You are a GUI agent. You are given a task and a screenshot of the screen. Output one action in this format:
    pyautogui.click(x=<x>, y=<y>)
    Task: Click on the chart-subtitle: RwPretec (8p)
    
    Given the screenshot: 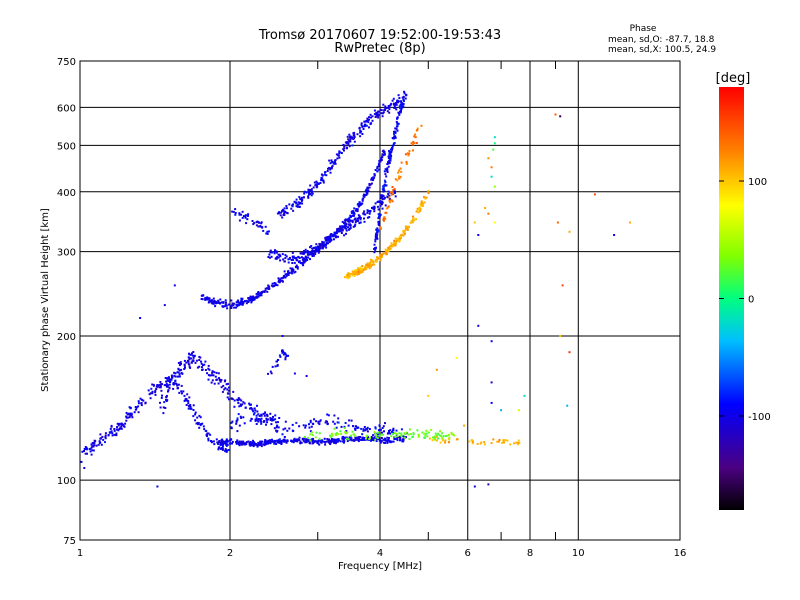 What is the action you would take?
    pyautogui.click(x=379, y=48)
    